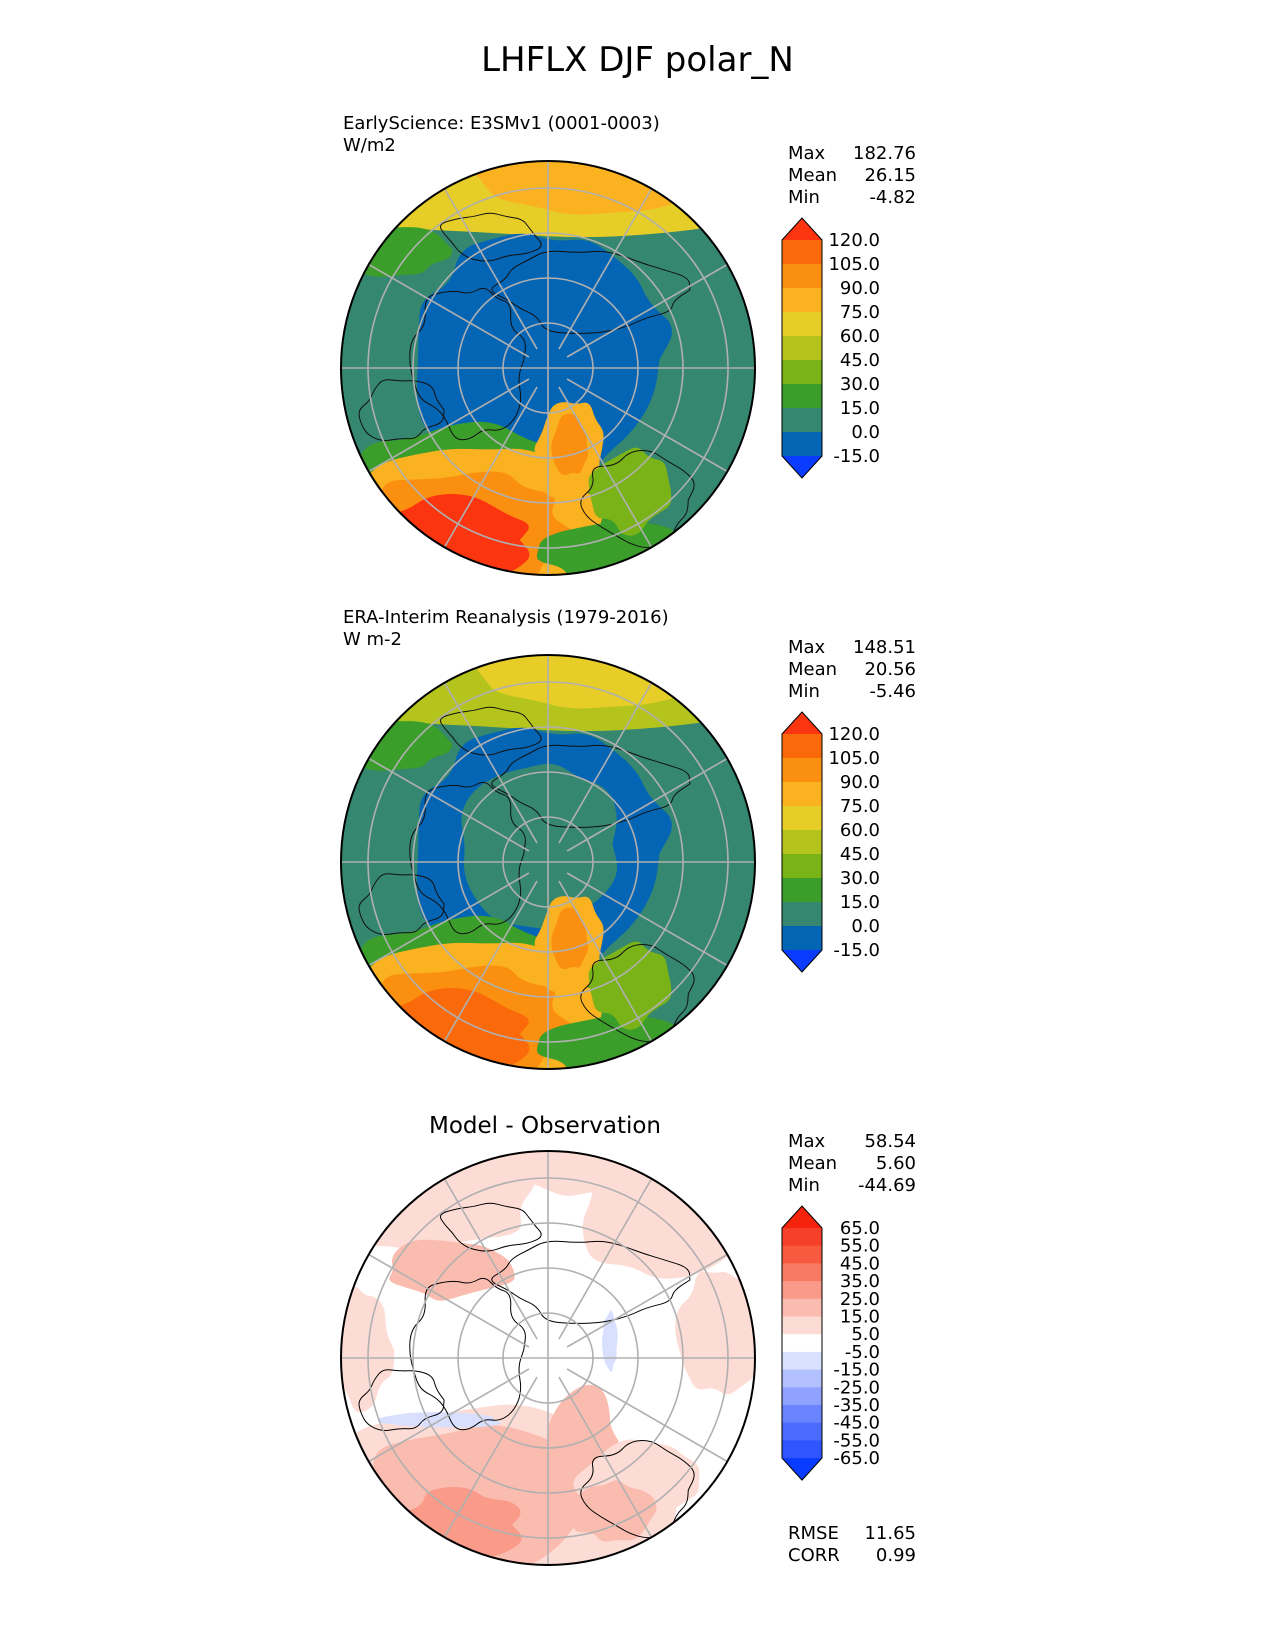 The image size is (1275, 1650). Describe the element at coordinates (856, 1458) in the screenshot. I see `colorbar-tick-label: -65.0` at that location.